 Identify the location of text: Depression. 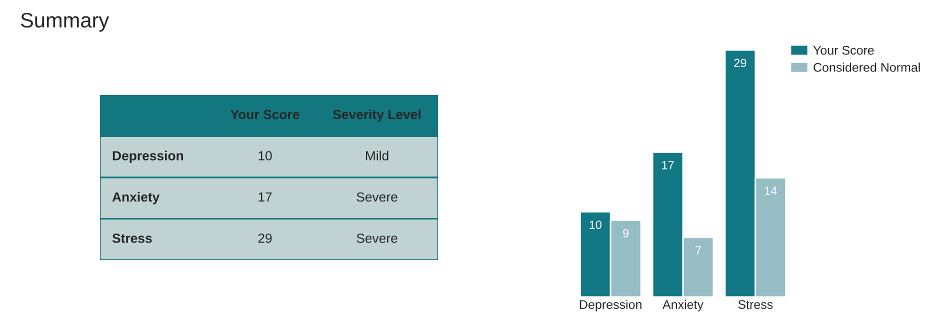
(148, 157).